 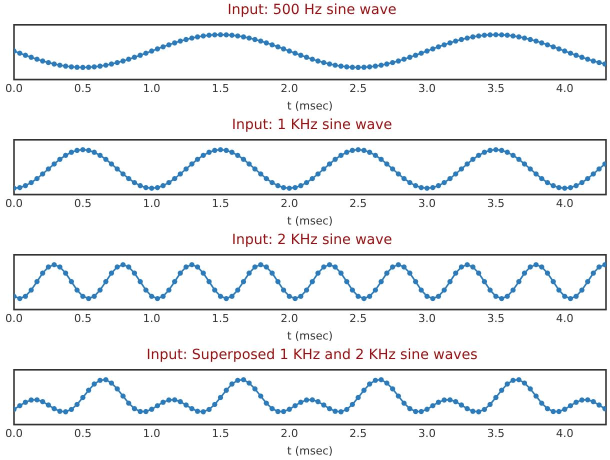 What do you see at coordinates (312, 10) in the screenshot?
I see `chart-title: Input: 500 Hz sine wave` at bounding box center [312, 10].